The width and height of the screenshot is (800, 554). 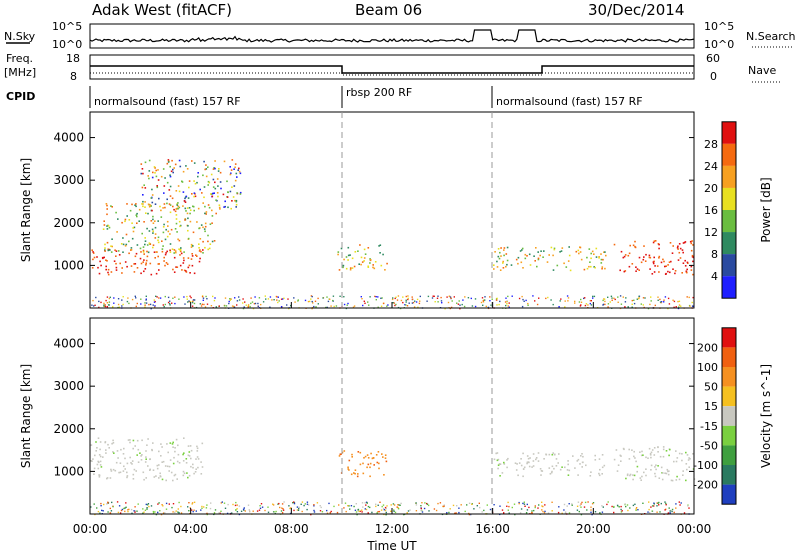 I want to click on colorbar-tick-label: 50, so click(x=711, y=387).